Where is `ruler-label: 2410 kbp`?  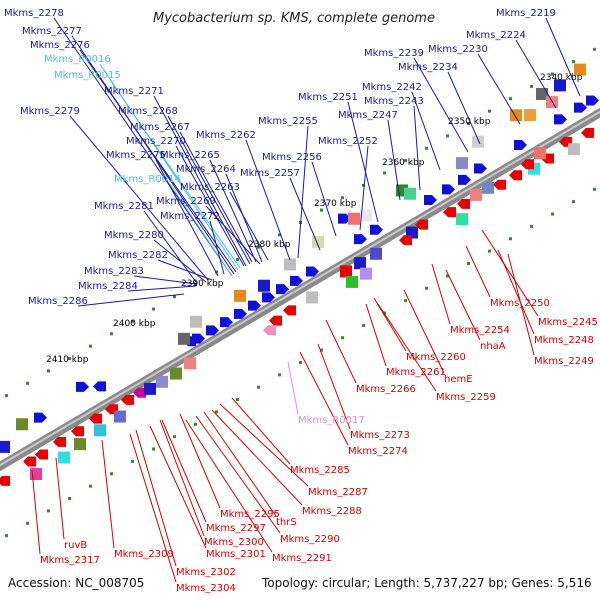 ruler-label: 2410 kbp is located at coordinates (67, 360).